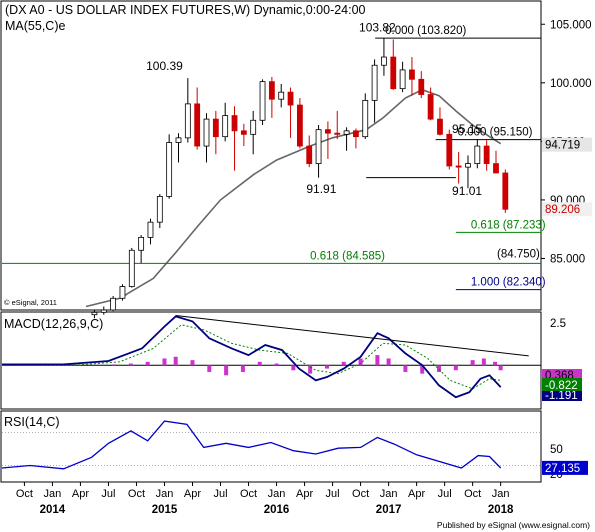 The height and width of the screenshot is (532, 595). I want to click on macd-line-box, so click(562, 384).